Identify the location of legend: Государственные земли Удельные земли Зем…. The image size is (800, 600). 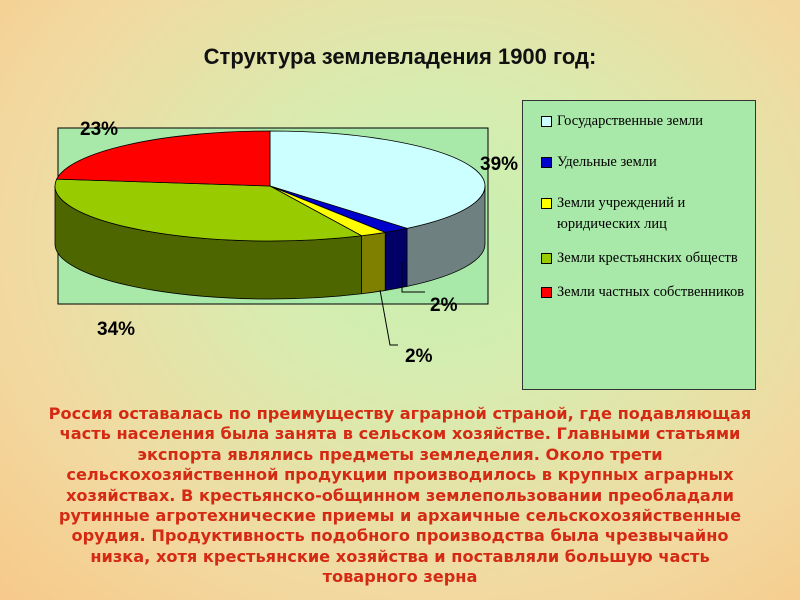
(639, 245).